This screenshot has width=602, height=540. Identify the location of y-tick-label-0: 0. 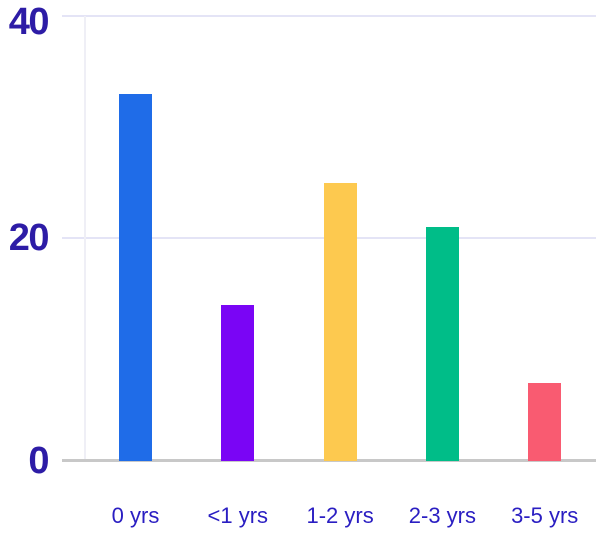
(38, 461).